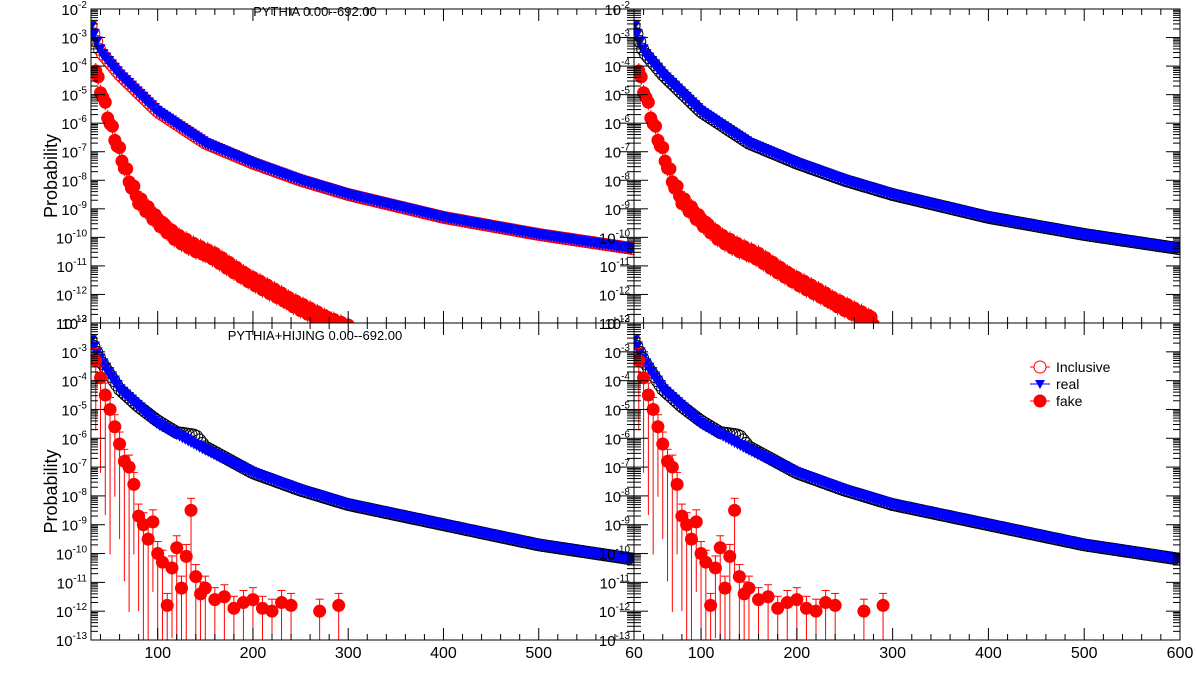 This screenshot has height=674, width=1196. I want to click on legend-label: fake, so click(1069, 401).